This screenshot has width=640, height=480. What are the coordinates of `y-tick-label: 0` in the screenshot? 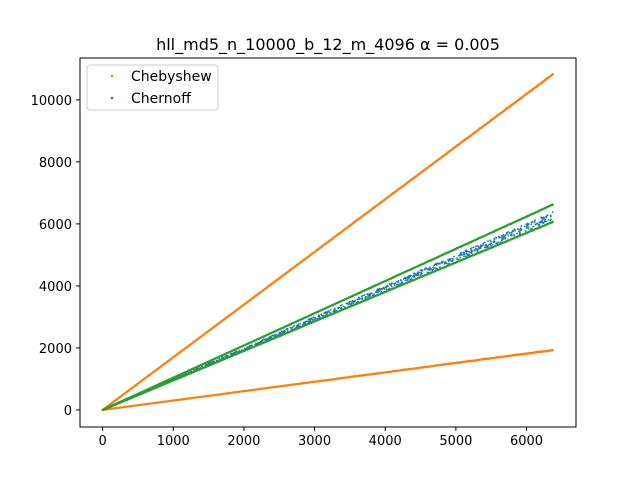 It's located at (68, 411).